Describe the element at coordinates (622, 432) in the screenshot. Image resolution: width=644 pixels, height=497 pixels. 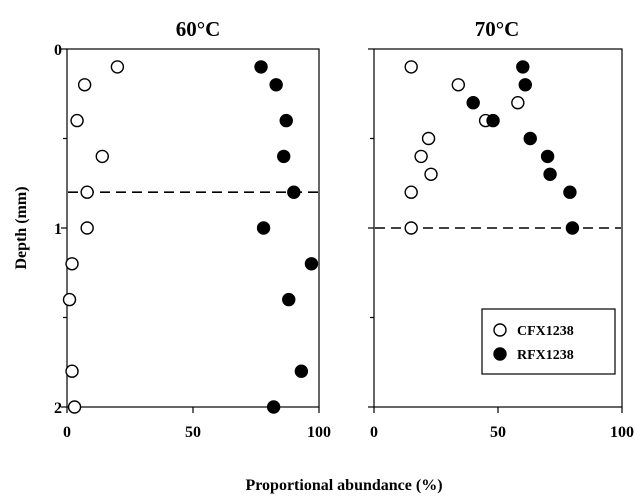
I see `x-tick-label-100-70c: 100` at that location.